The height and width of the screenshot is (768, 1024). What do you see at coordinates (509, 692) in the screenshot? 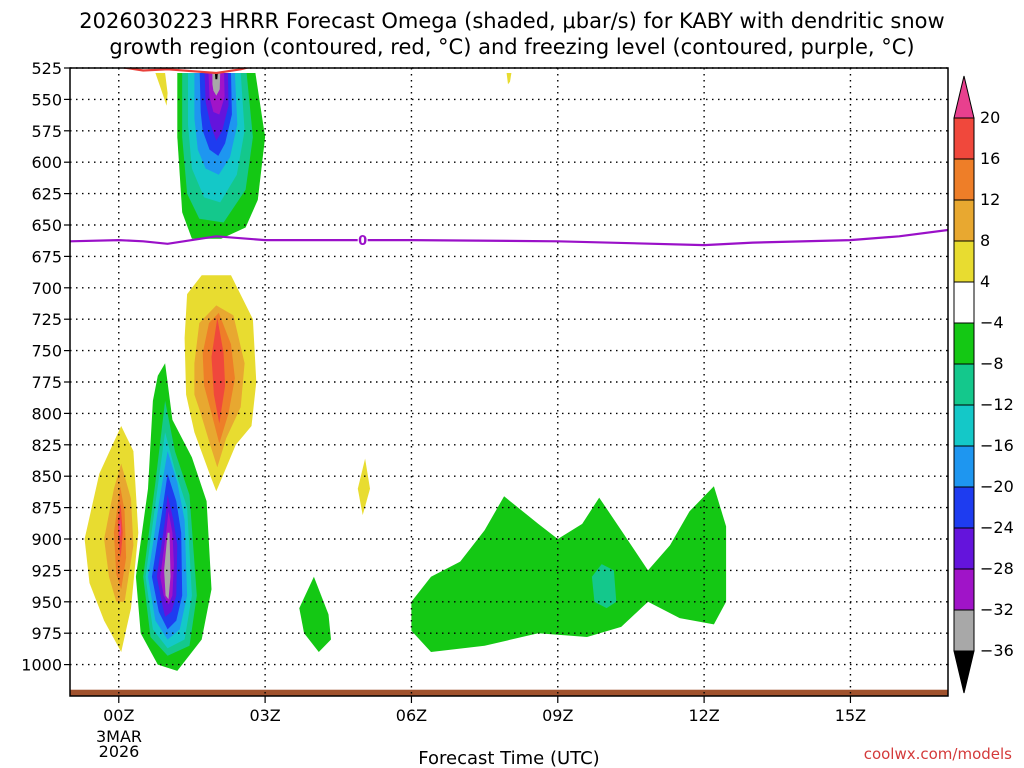
I see `ground-surface` at bounding box center [509, 692].